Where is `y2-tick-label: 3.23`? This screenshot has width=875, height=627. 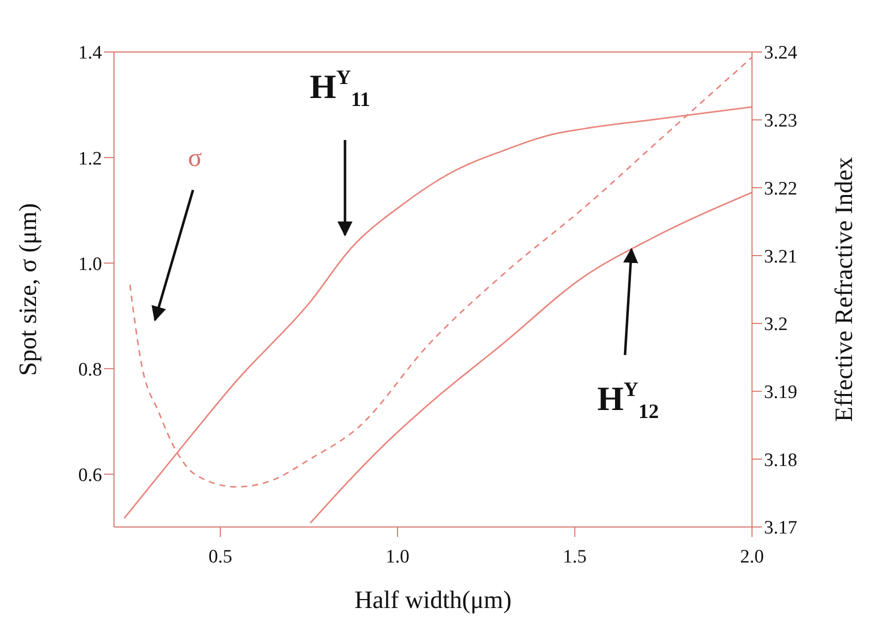
y2-tick-label: 3.23 is located at coordinates (781, 121).